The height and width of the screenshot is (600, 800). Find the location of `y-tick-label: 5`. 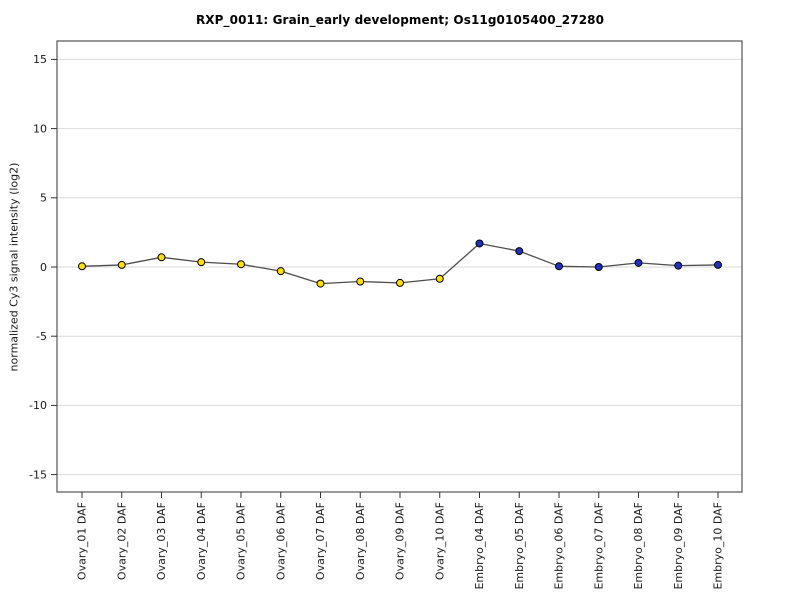

y-tick-label: 5 is located at coordinates (43, 198).